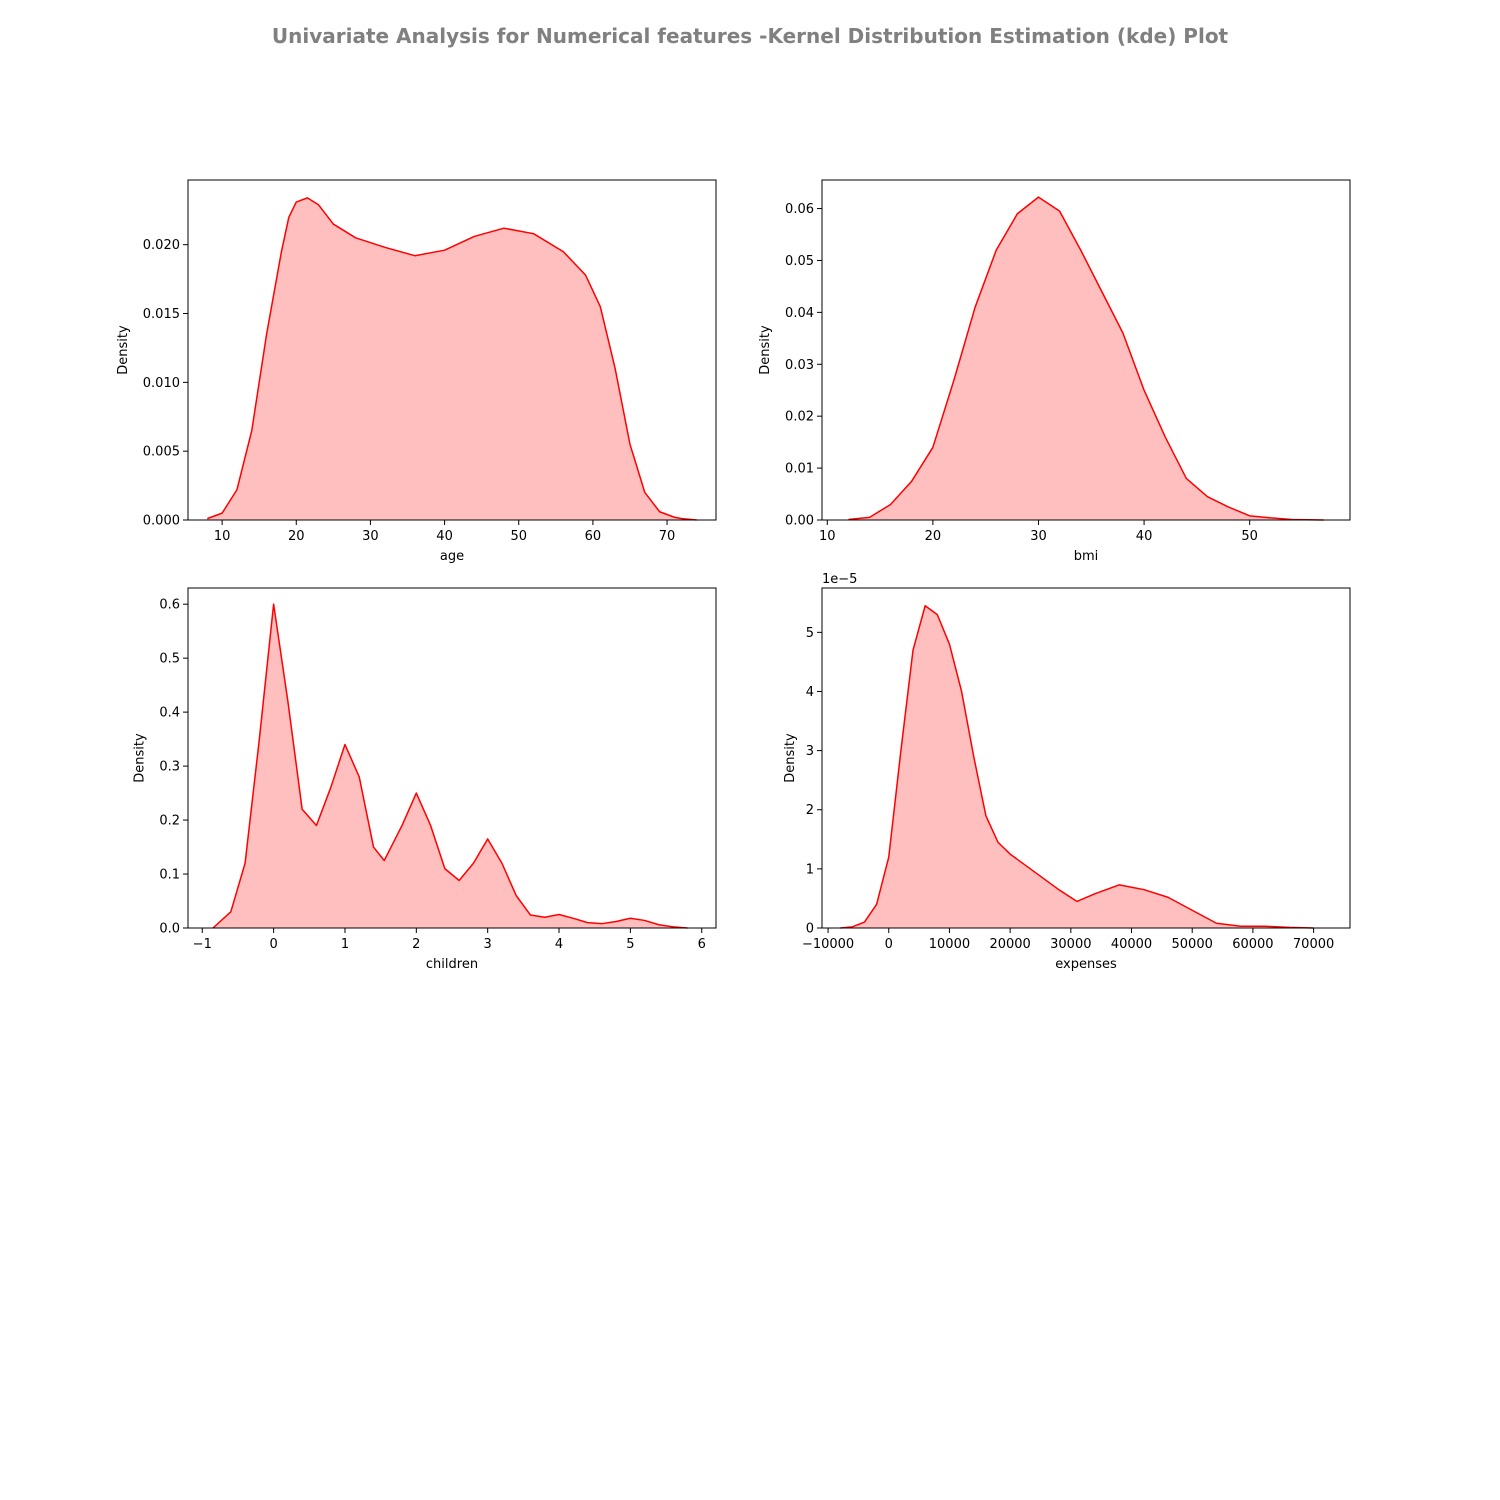 This screenshot has height=1500, width=1500. What do you see at coordinates (1086, 964) in the screenshot?
I see `subplot-expenses-xlabel: expenses` at bounding box center [1086, 964].